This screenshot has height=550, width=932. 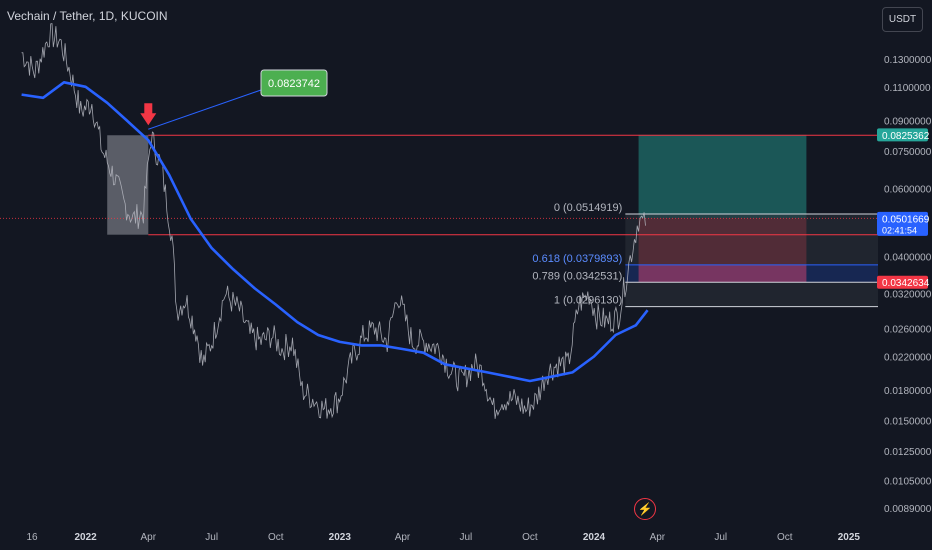 I want to click on callout-label: 0.0823742, so click(x=294, y=84).